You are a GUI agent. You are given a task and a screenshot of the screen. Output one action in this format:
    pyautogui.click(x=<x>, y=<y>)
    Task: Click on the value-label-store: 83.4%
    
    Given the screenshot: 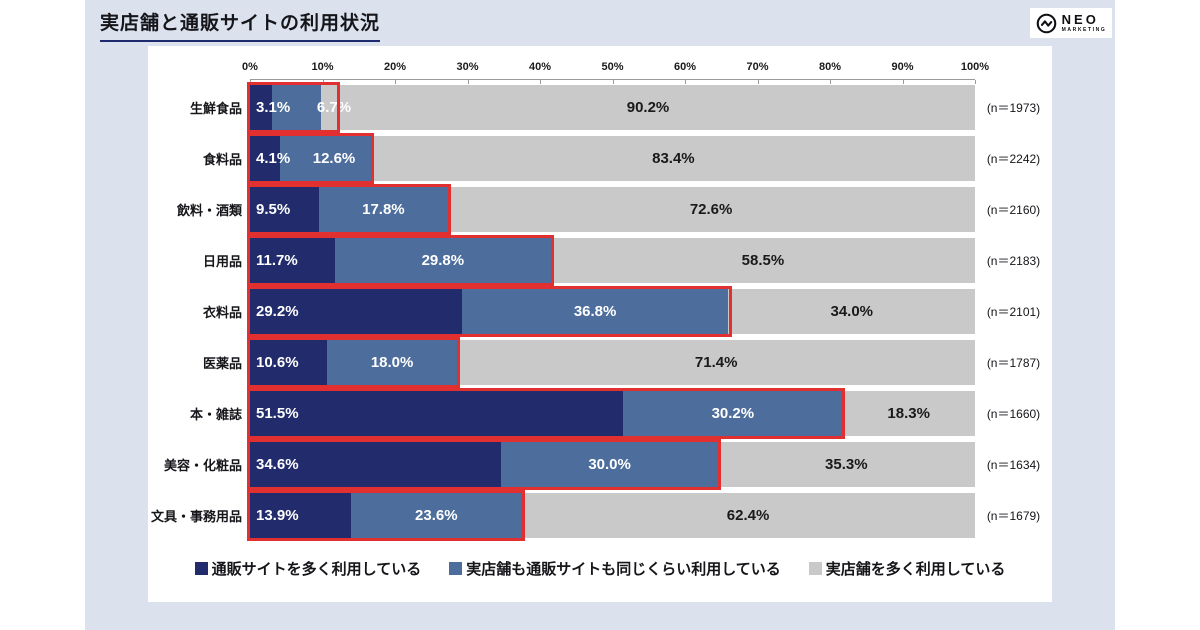 What is the action you would take?
    pyautogui.click(x=673, y=158)
    